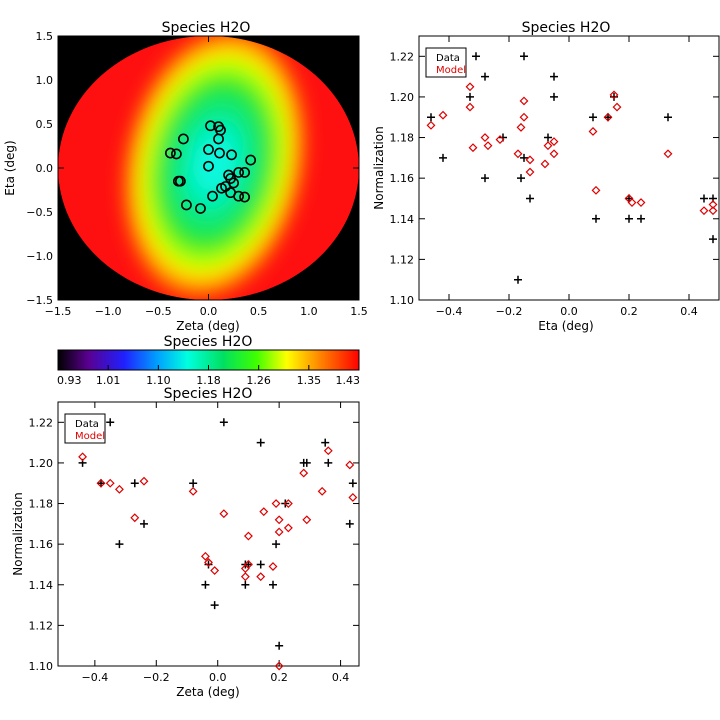 Image resolution: width=720 pixels, height=720 pixels. What do you see at coordinates (451, 70) in the screenshot?
I see `eta-legend-model: Model` at bounding box center [451, 70].